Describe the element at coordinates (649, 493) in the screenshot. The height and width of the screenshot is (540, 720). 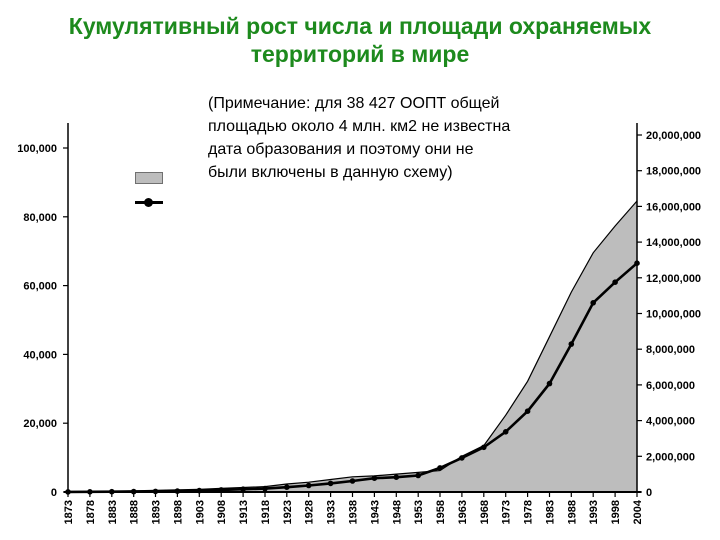
I see `right-tick-label: 0` at that location.